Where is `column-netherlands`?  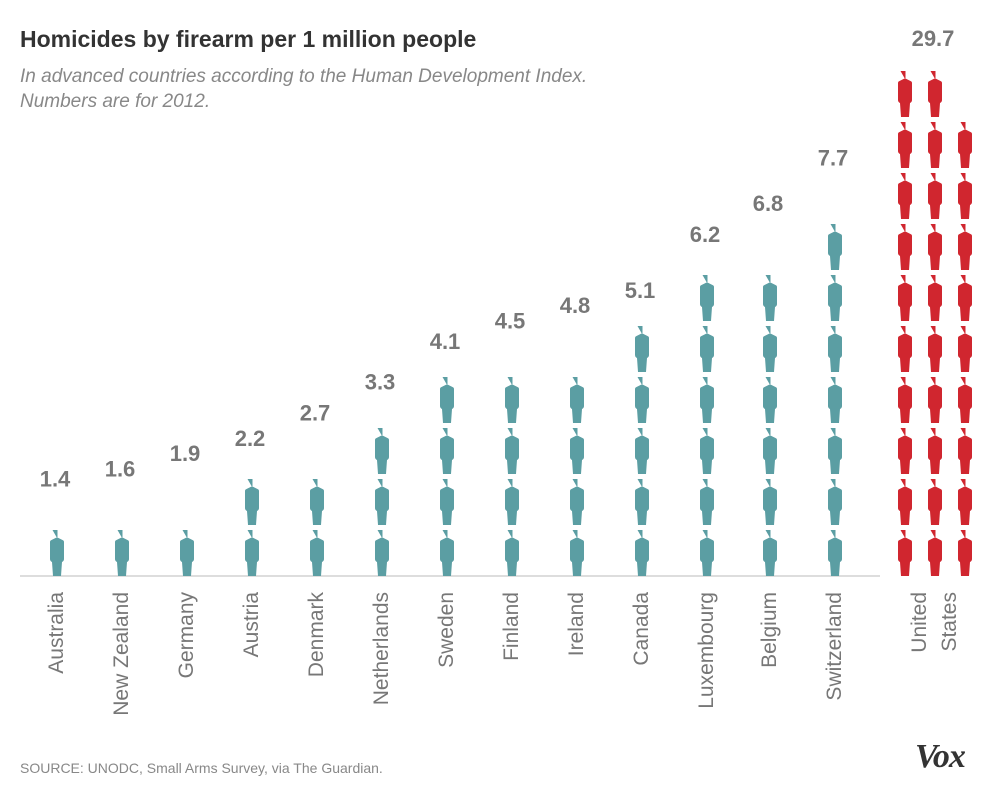
column-netherlands is located at coordinates (382, 502).